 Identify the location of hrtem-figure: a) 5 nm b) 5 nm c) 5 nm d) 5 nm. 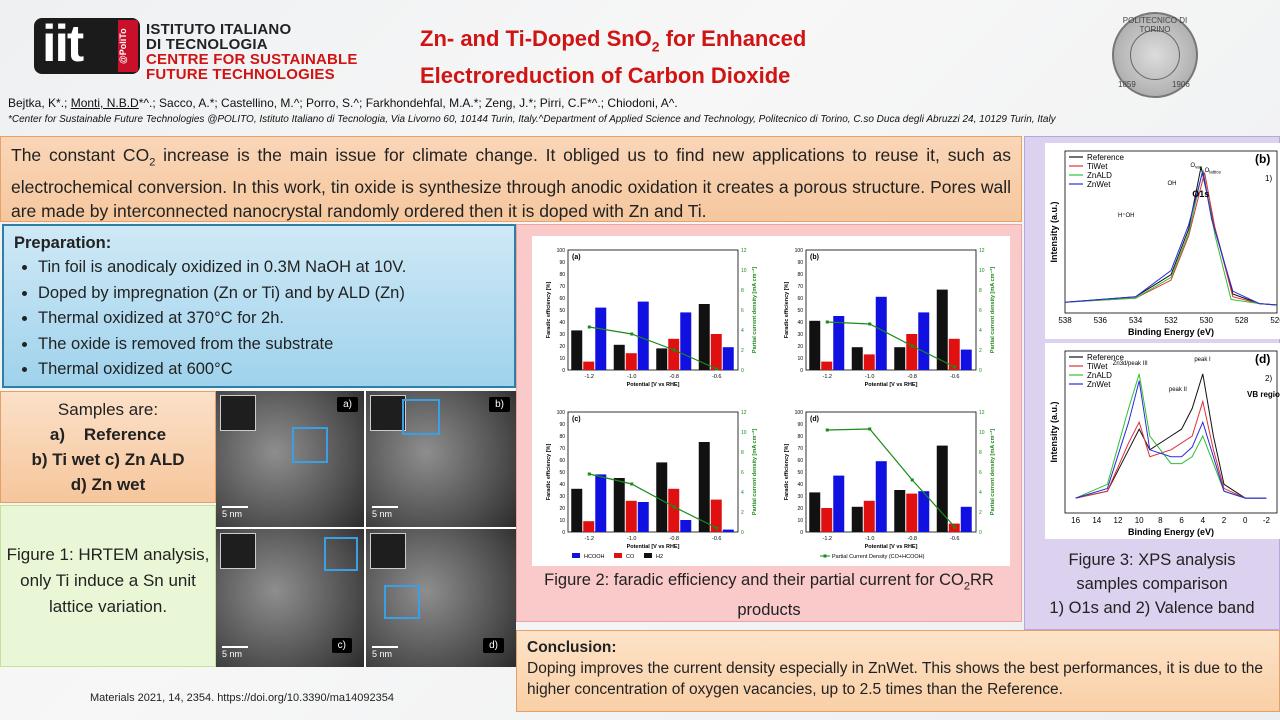
(366, 529).